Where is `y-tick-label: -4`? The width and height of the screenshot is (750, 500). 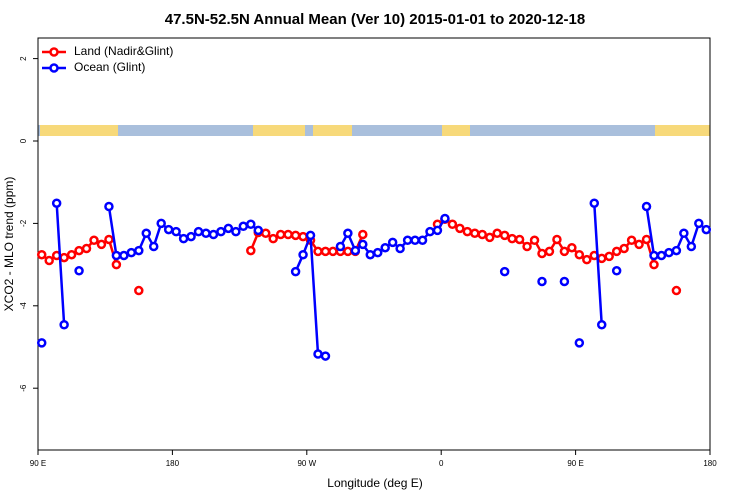
y-tick-label: -4 is located at coordinates (23, 306).